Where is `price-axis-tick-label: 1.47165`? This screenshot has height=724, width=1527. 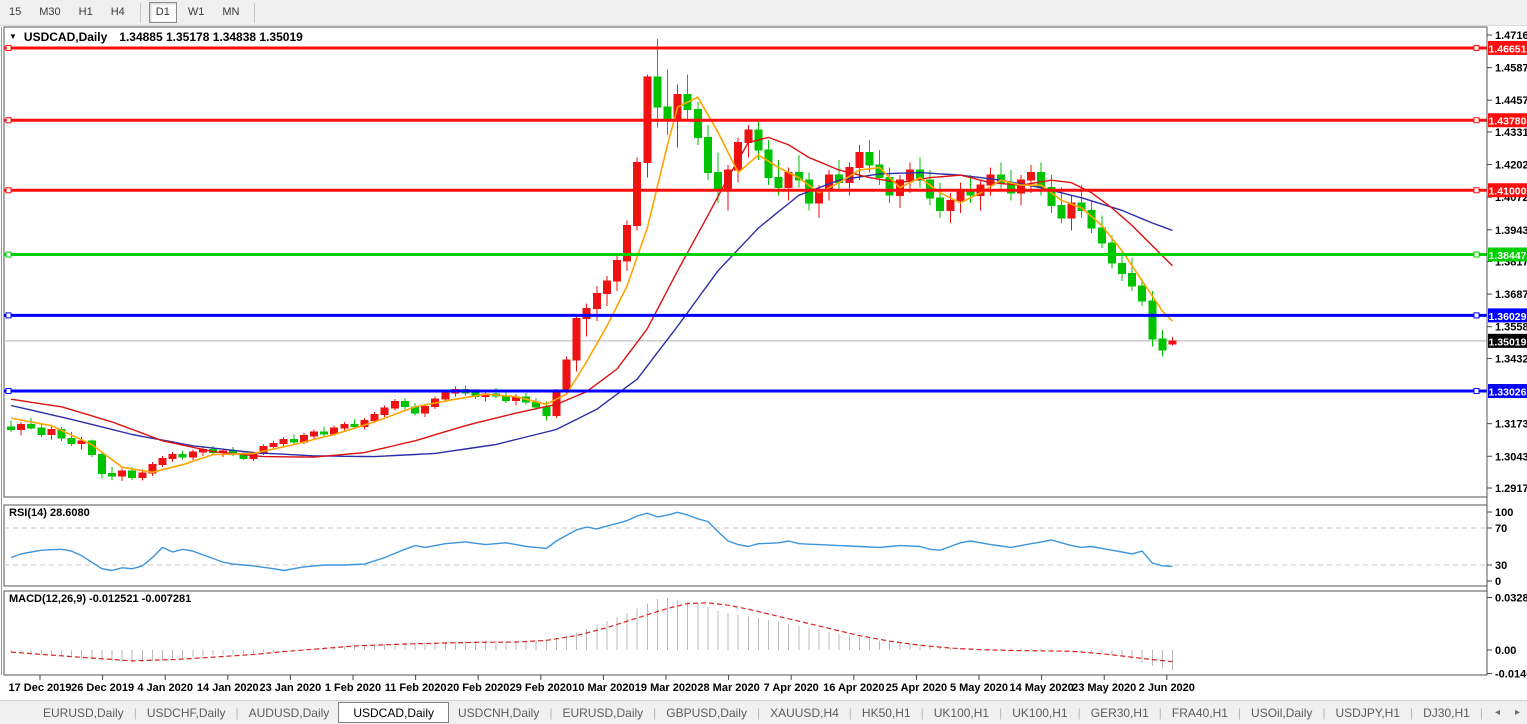
price-axis-tick-label: 1.47165 is located at coordinates (1511, 36).